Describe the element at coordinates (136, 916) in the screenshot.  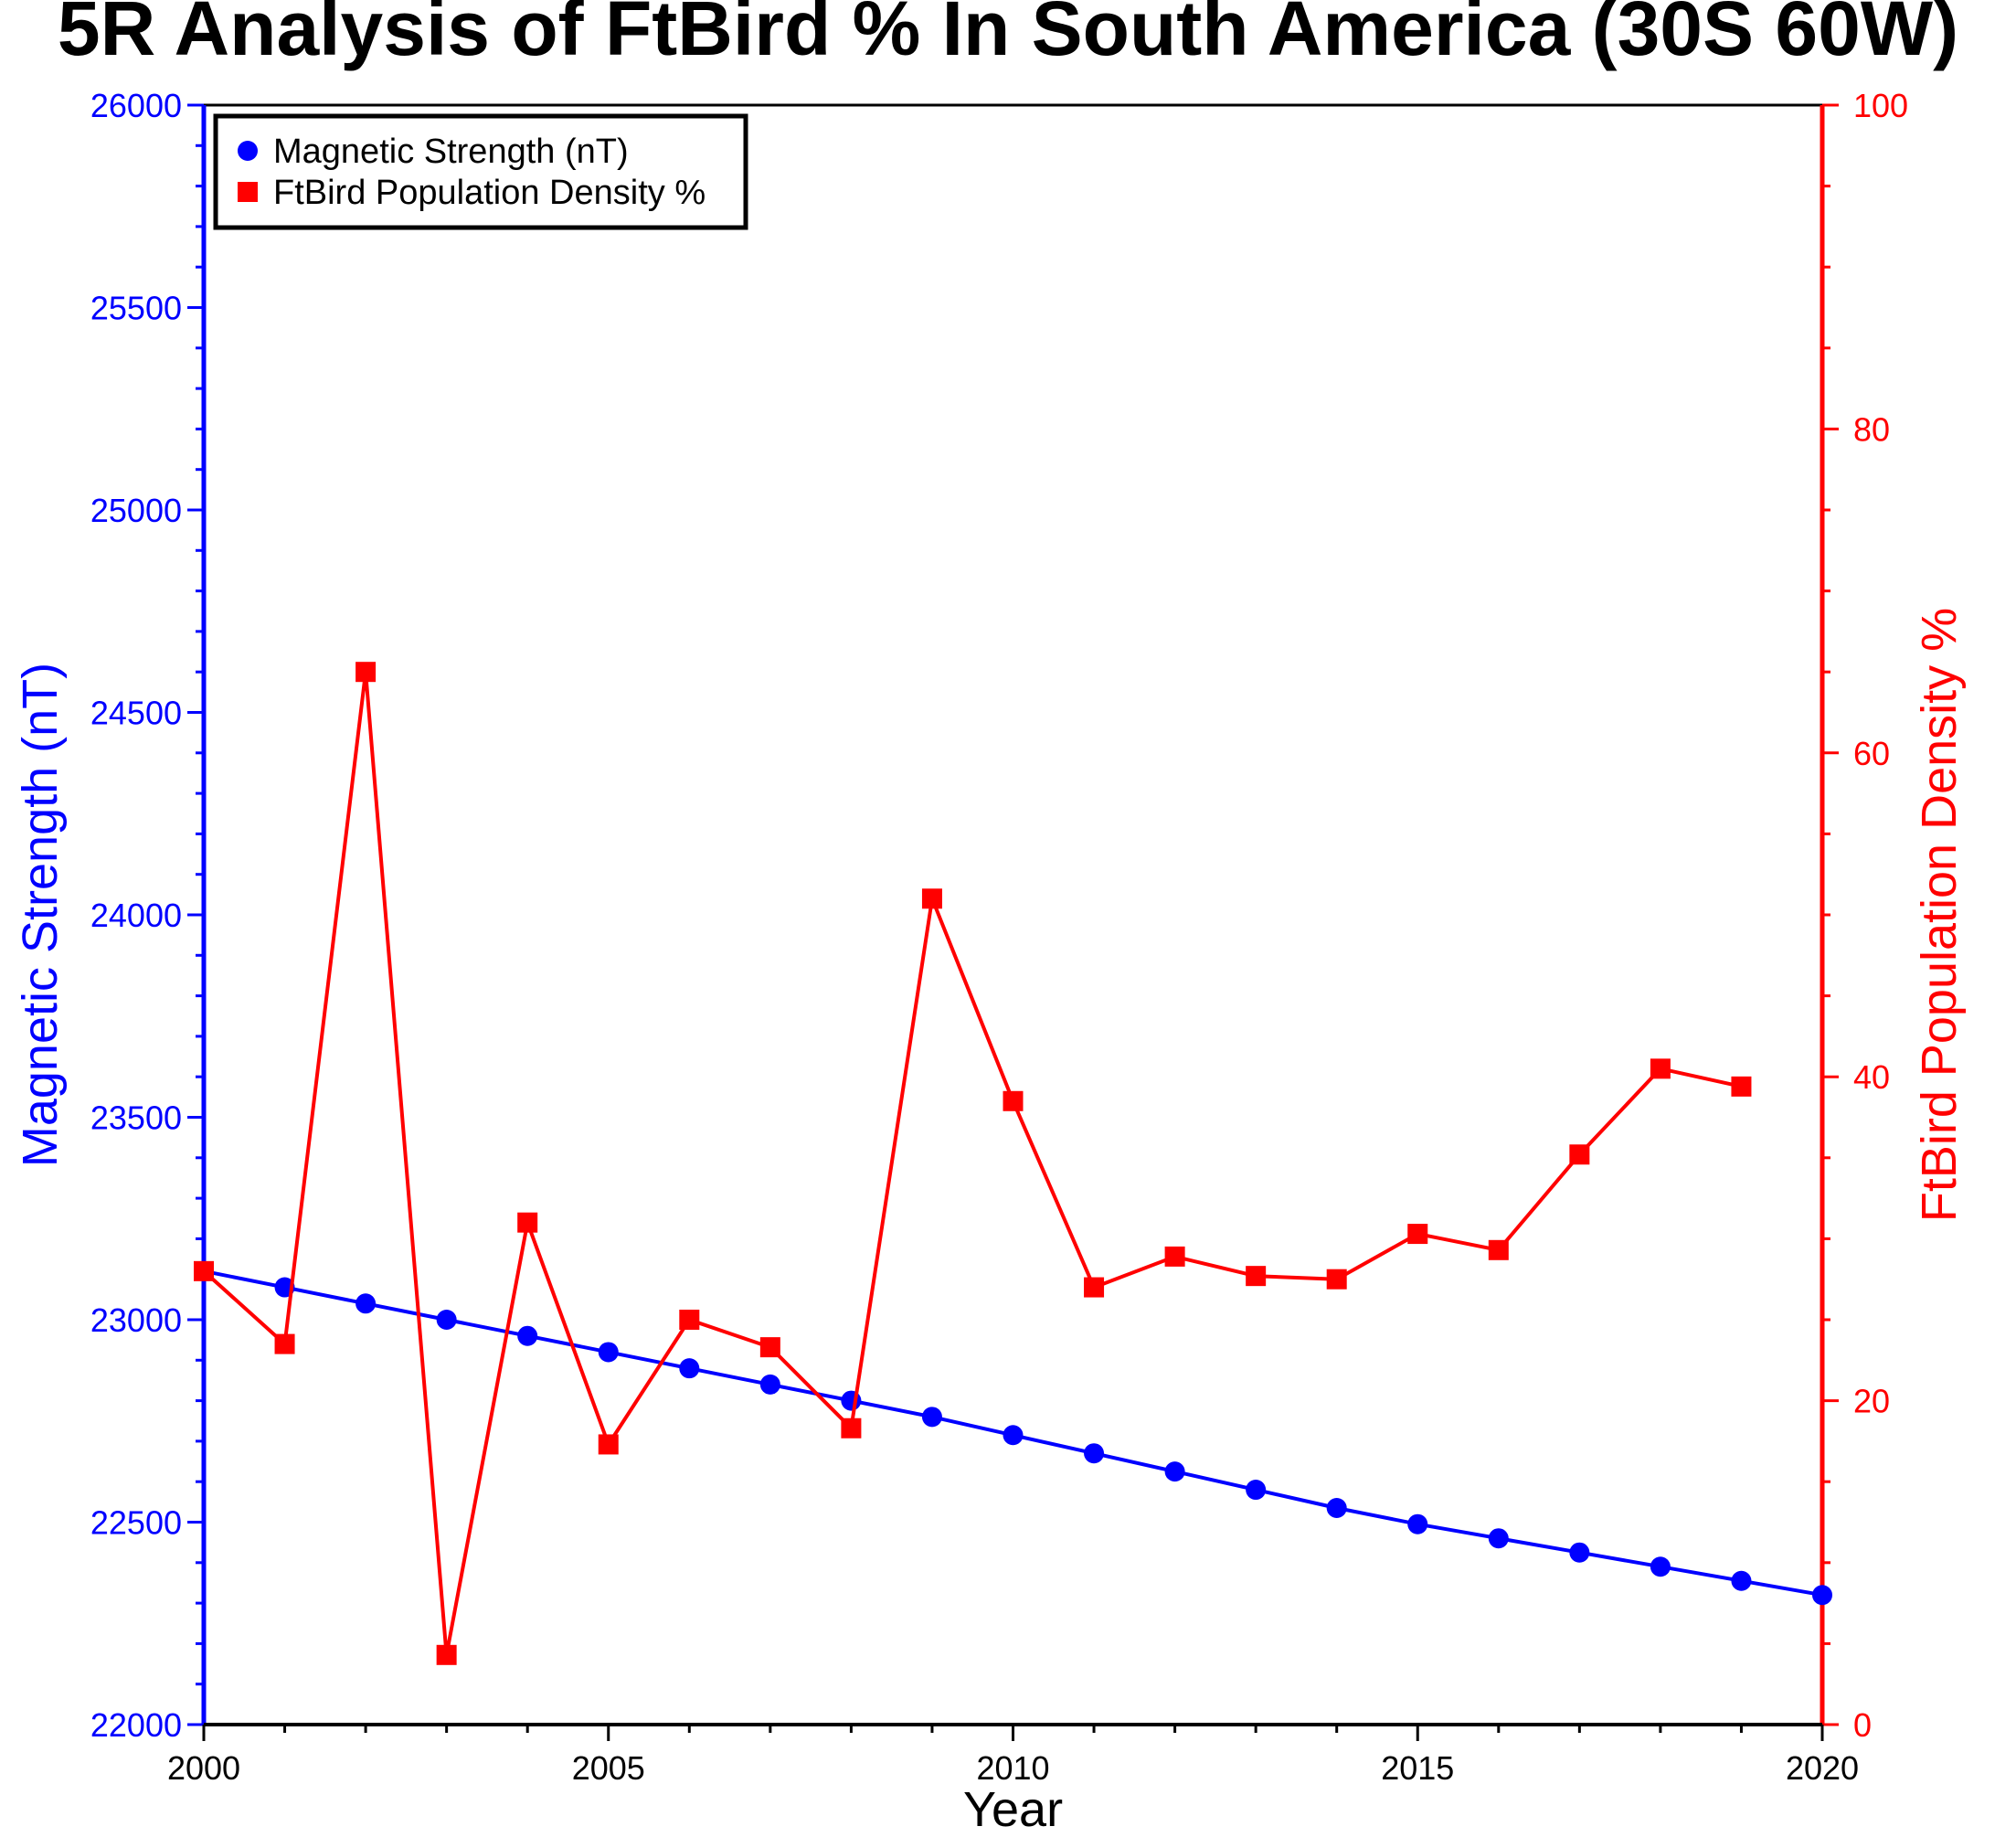
I see `left-tick-label: 24000` at that location.